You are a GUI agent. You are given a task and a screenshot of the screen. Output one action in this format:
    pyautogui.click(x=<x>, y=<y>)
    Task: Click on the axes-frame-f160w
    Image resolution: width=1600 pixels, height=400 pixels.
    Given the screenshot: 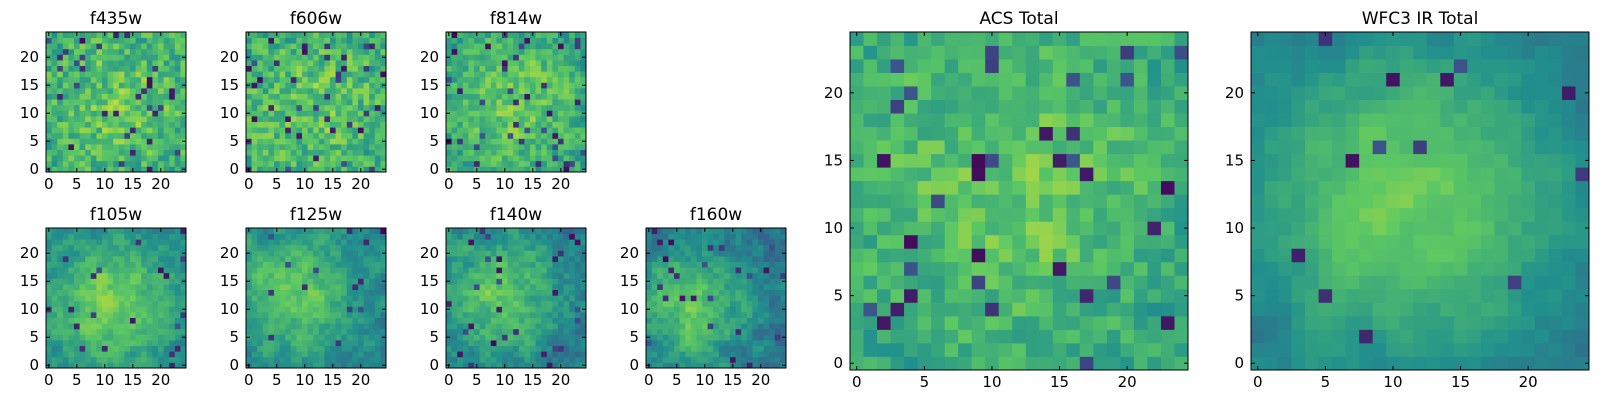 What is the action you would take?
    pyautogui.click(x=716, y=298)
    